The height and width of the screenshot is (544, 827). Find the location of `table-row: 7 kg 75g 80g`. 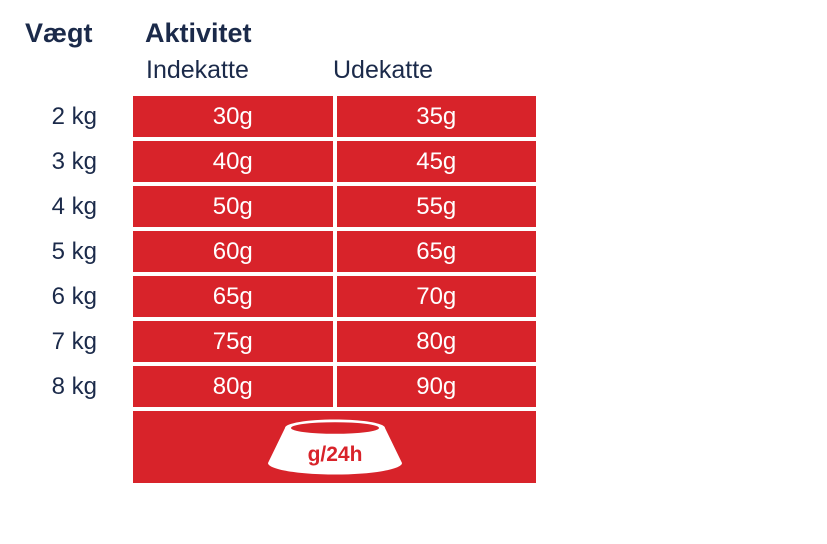

table-row: 7 kg 75g 80g is located at coordinates (268, 341).